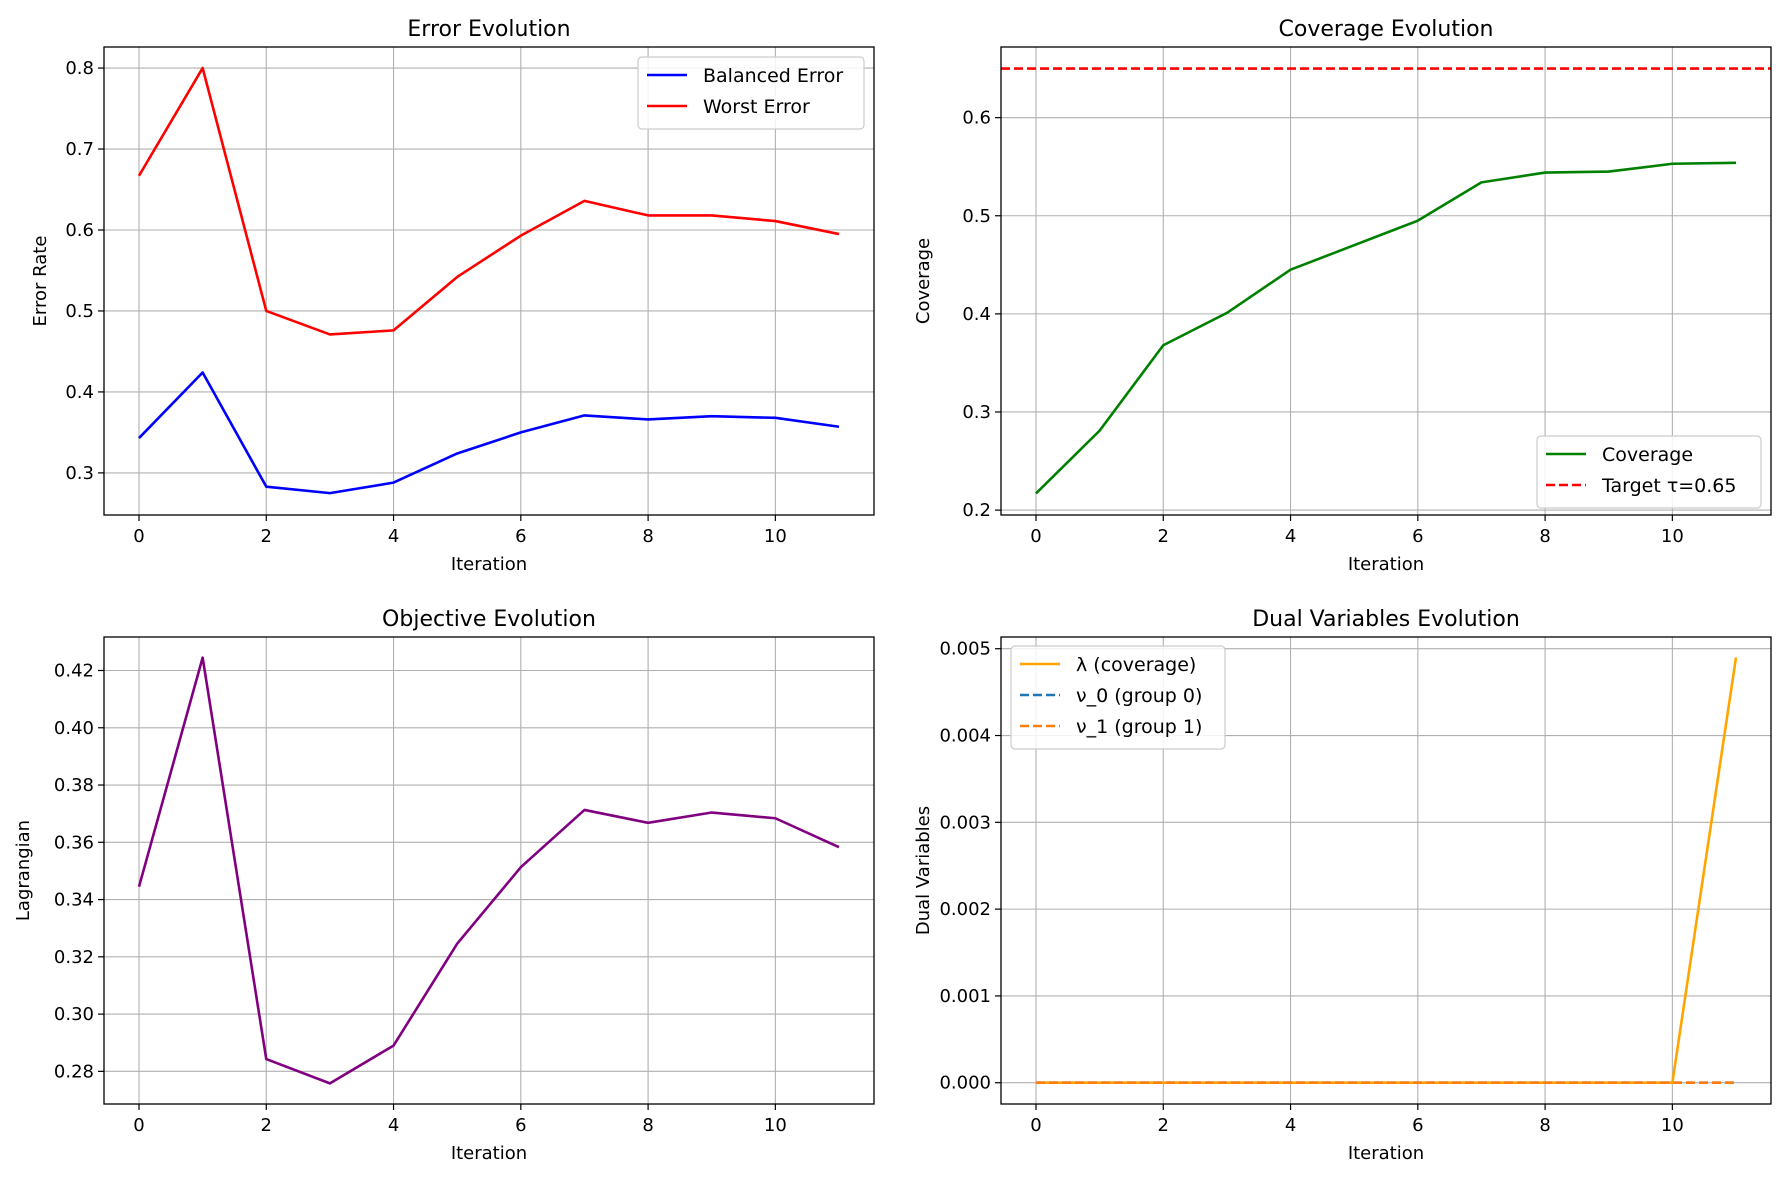 The height and width of the screenshot is (1181, 1784). Describe the element at coordinates (756, 107) in the screenshot. I see `legend-label: Worst Error` at that location.